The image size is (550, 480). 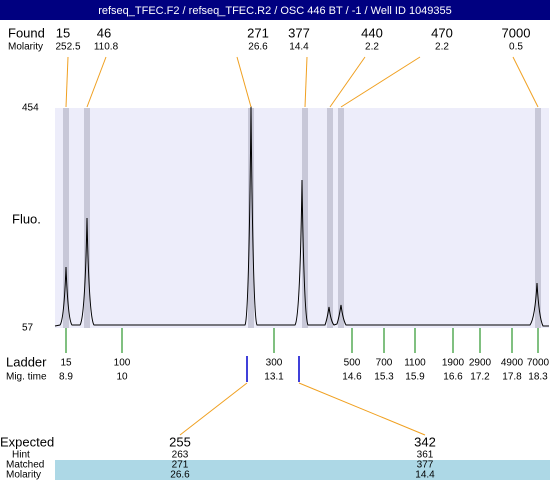 I want to click on ladder-size: 700, so click(x=384, y=363).